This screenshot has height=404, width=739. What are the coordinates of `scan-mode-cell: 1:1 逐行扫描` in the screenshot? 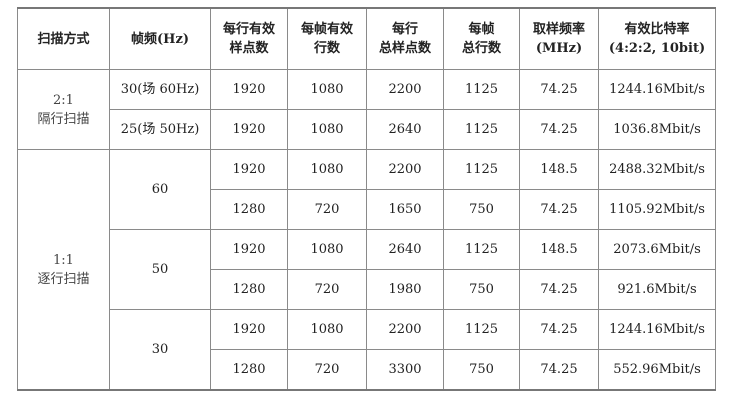 It's located at (63, 270).